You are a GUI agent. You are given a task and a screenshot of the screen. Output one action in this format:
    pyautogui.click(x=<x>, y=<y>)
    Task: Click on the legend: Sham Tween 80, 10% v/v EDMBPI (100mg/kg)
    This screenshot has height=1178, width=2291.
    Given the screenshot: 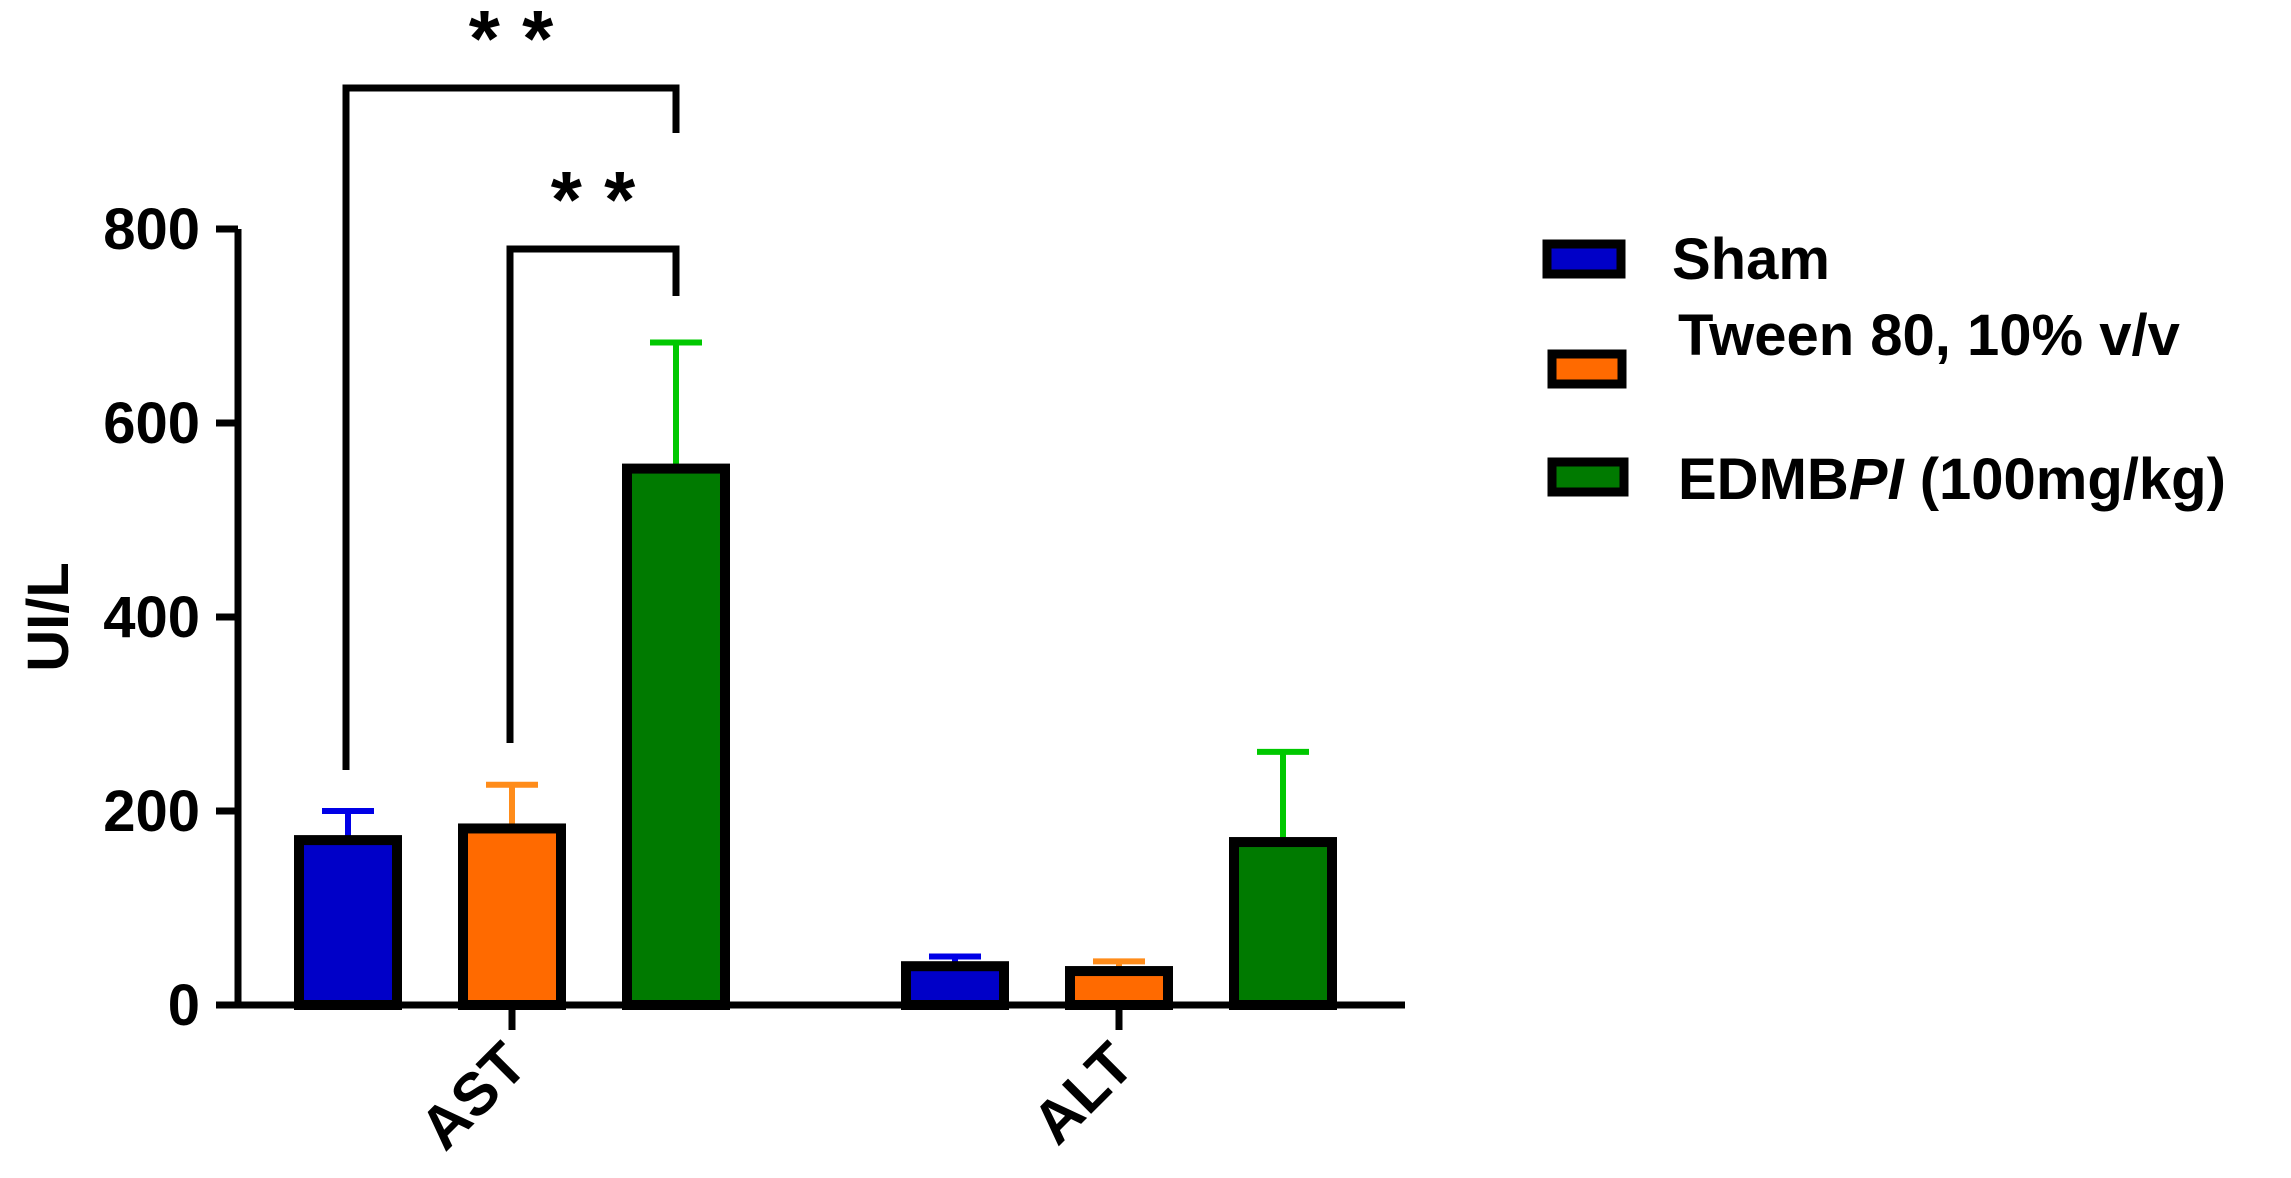 What is the action you would take?
    pyautogui.click(x=1884, y=369)
    